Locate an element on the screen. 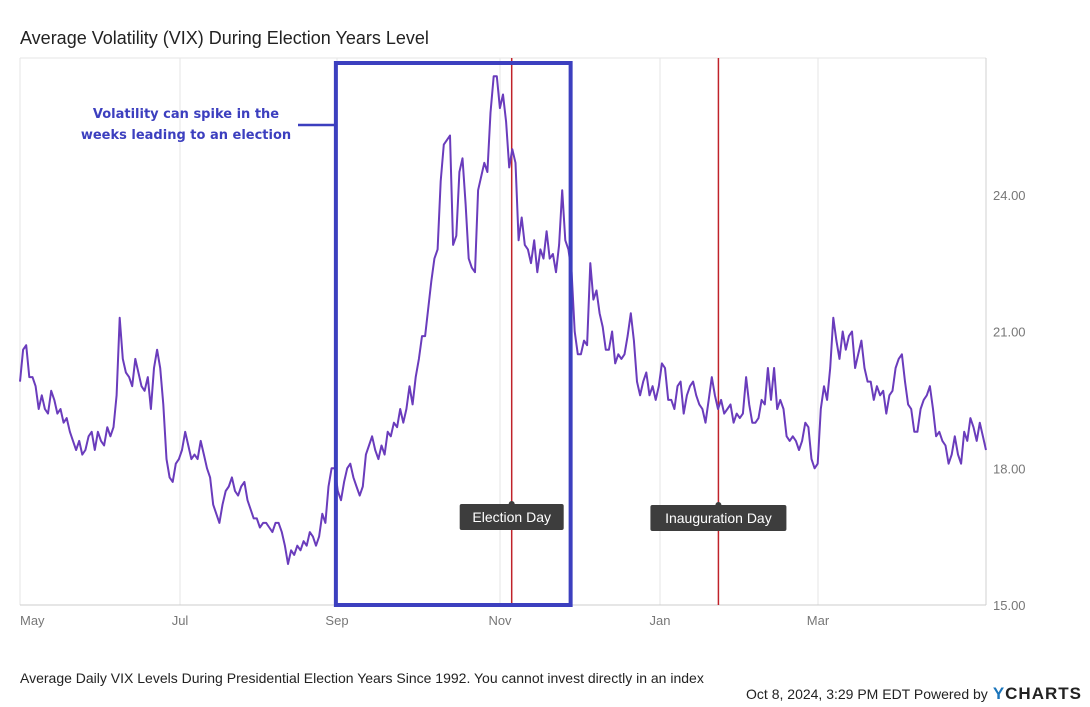 Image resolution: width=1090 pixels, height=707 pixels. x-tick-label: Jan is located at coordinates (660, 620).